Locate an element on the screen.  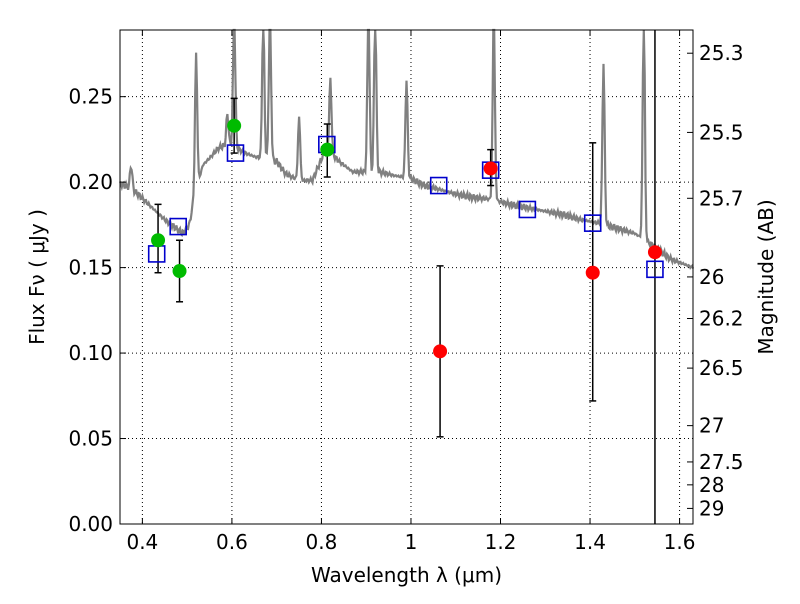
magnitude-tick-label: 25.7 is located at coordinates (721, 198).